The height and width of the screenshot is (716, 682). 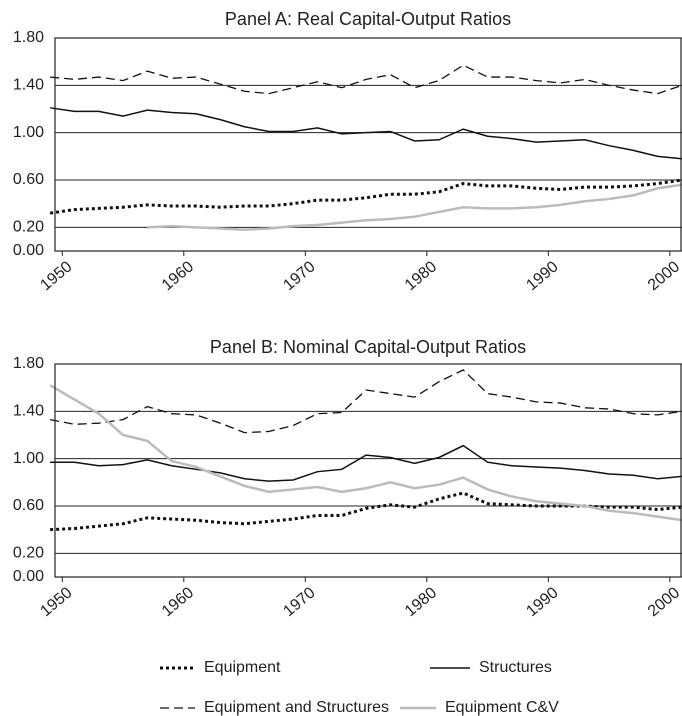 I want to click on legend-label: Equipment and Structures, so click(x=296, y=707).